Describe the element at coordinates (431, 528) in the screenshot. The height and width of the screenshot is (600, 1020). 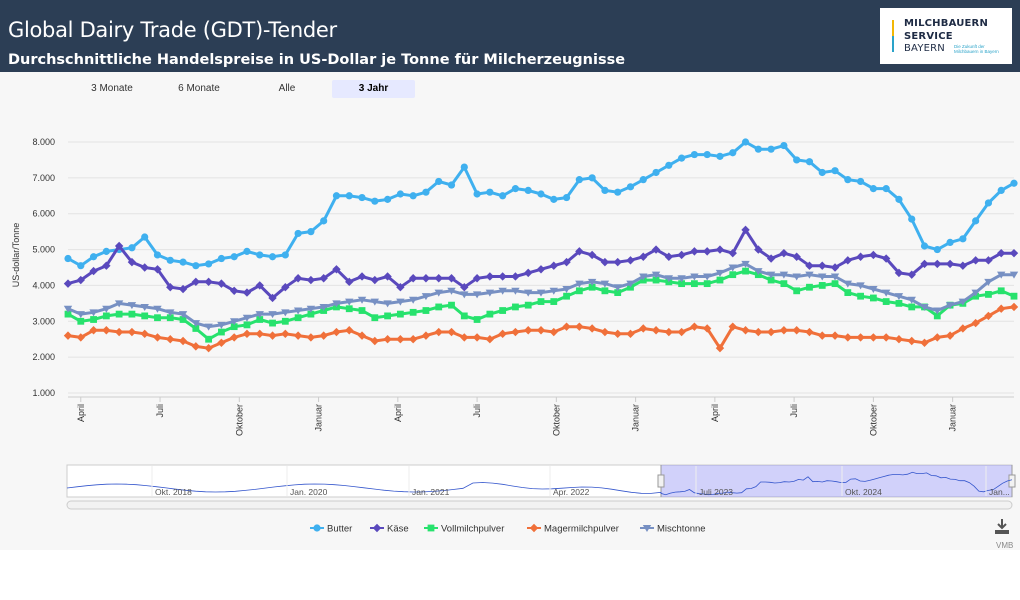
I see `legend-marker-icon` at that location.